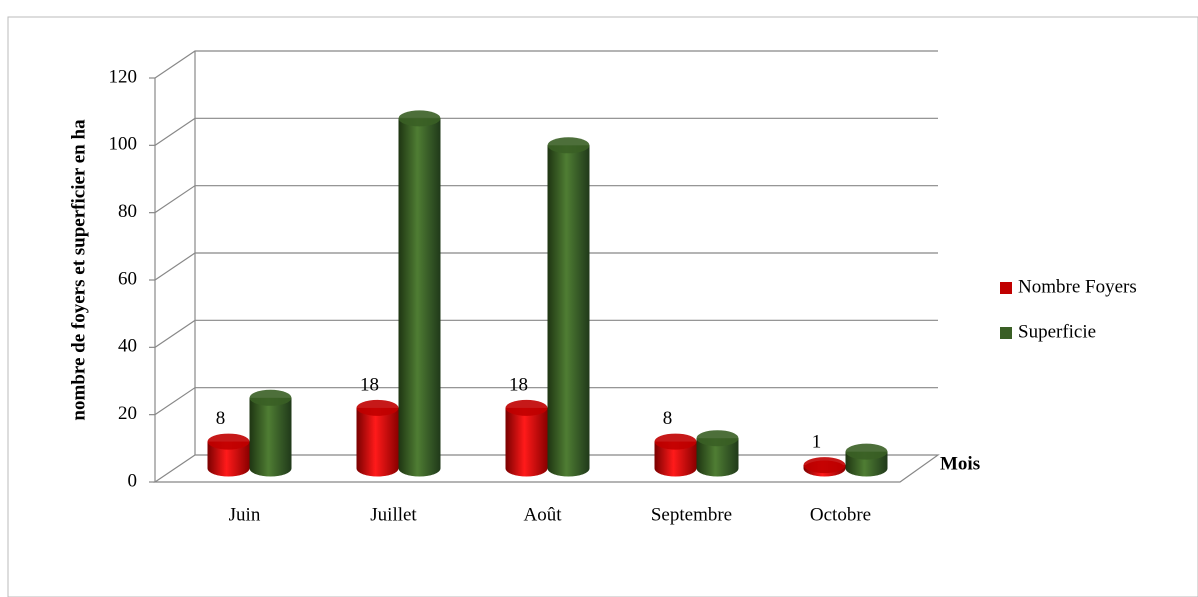 The image size is (1198, 597). I want to click on legend-label: Nombre Foyers, so click(1077, 286).